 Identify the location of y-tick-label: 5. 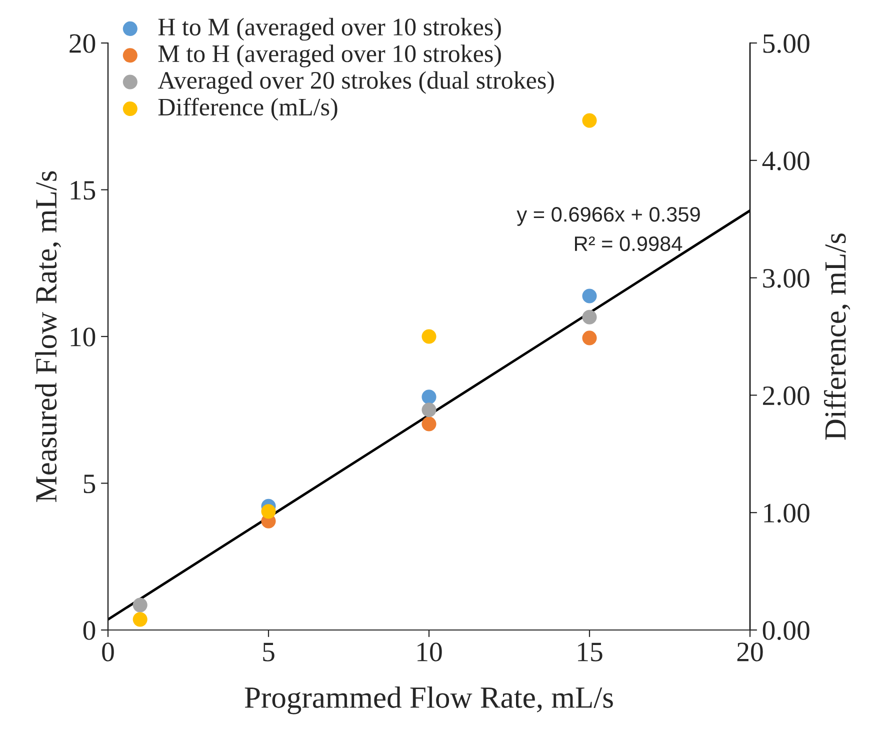
(90, 484).